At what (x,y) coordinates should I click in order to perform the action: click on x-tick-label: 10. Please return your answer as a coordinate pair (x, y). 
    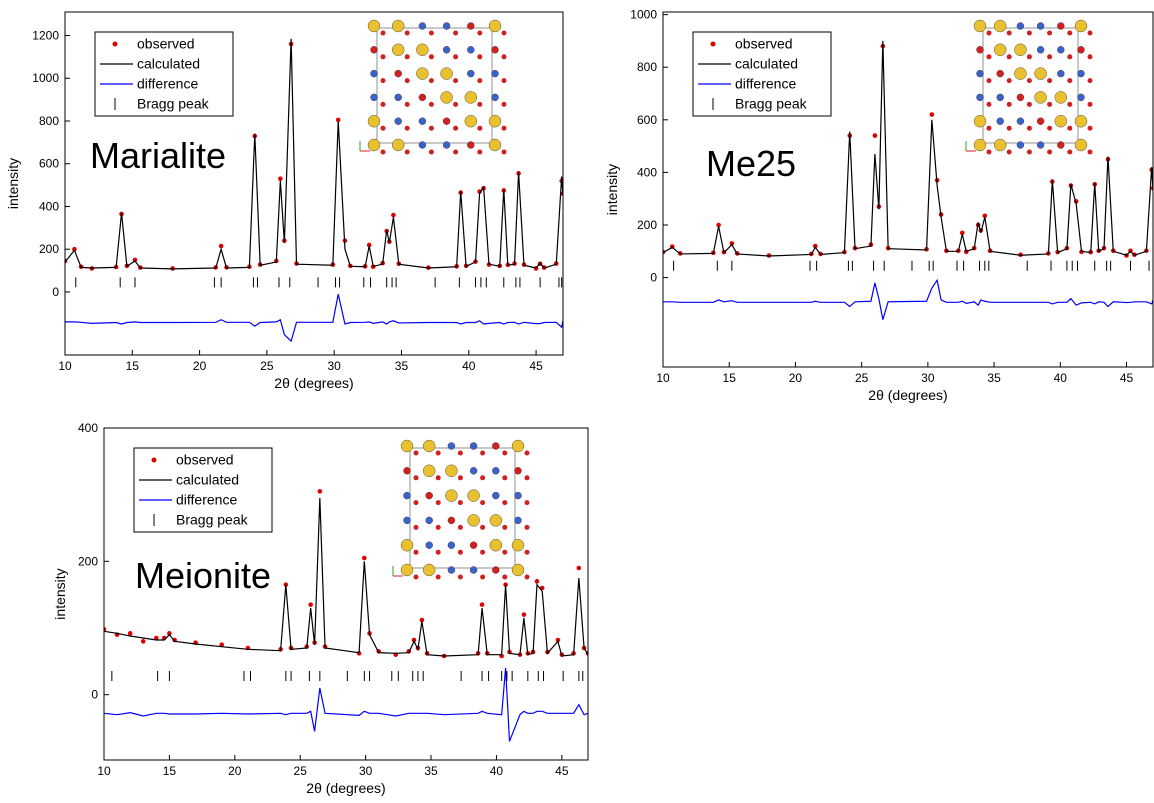
    Looking at the image, I should click on (663, 378).